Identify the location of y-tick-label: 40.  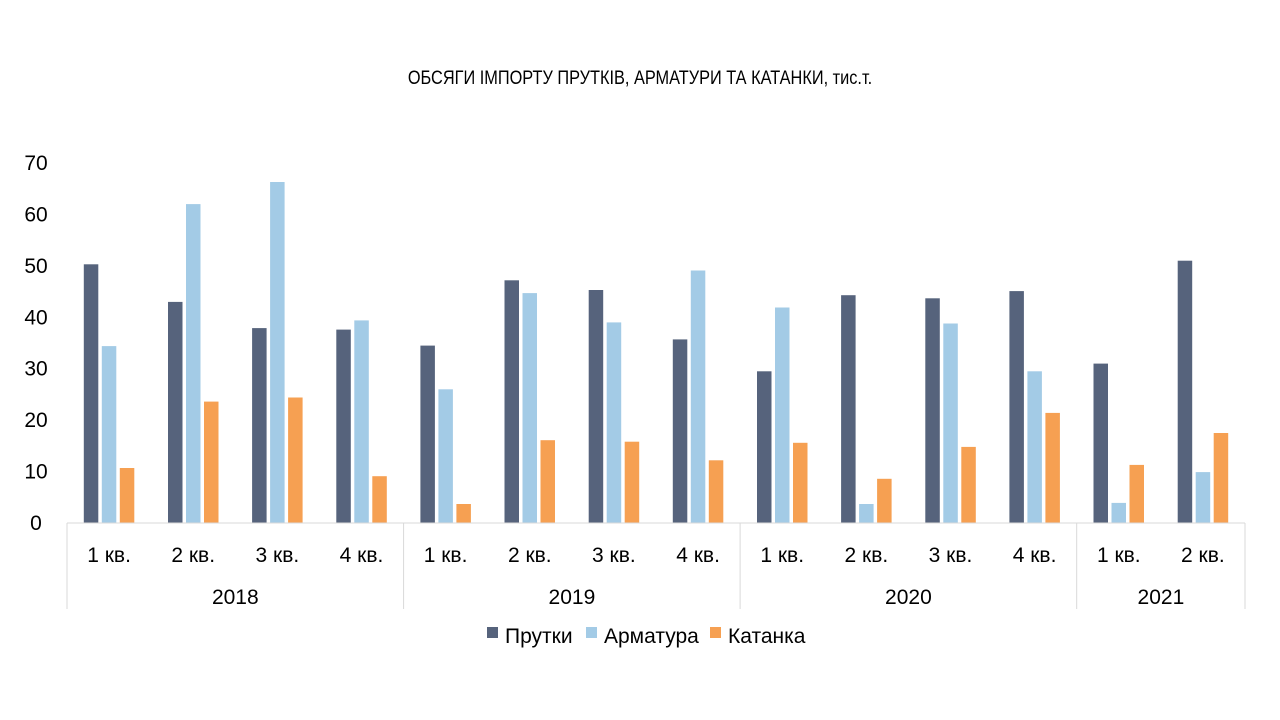
(35, 317).